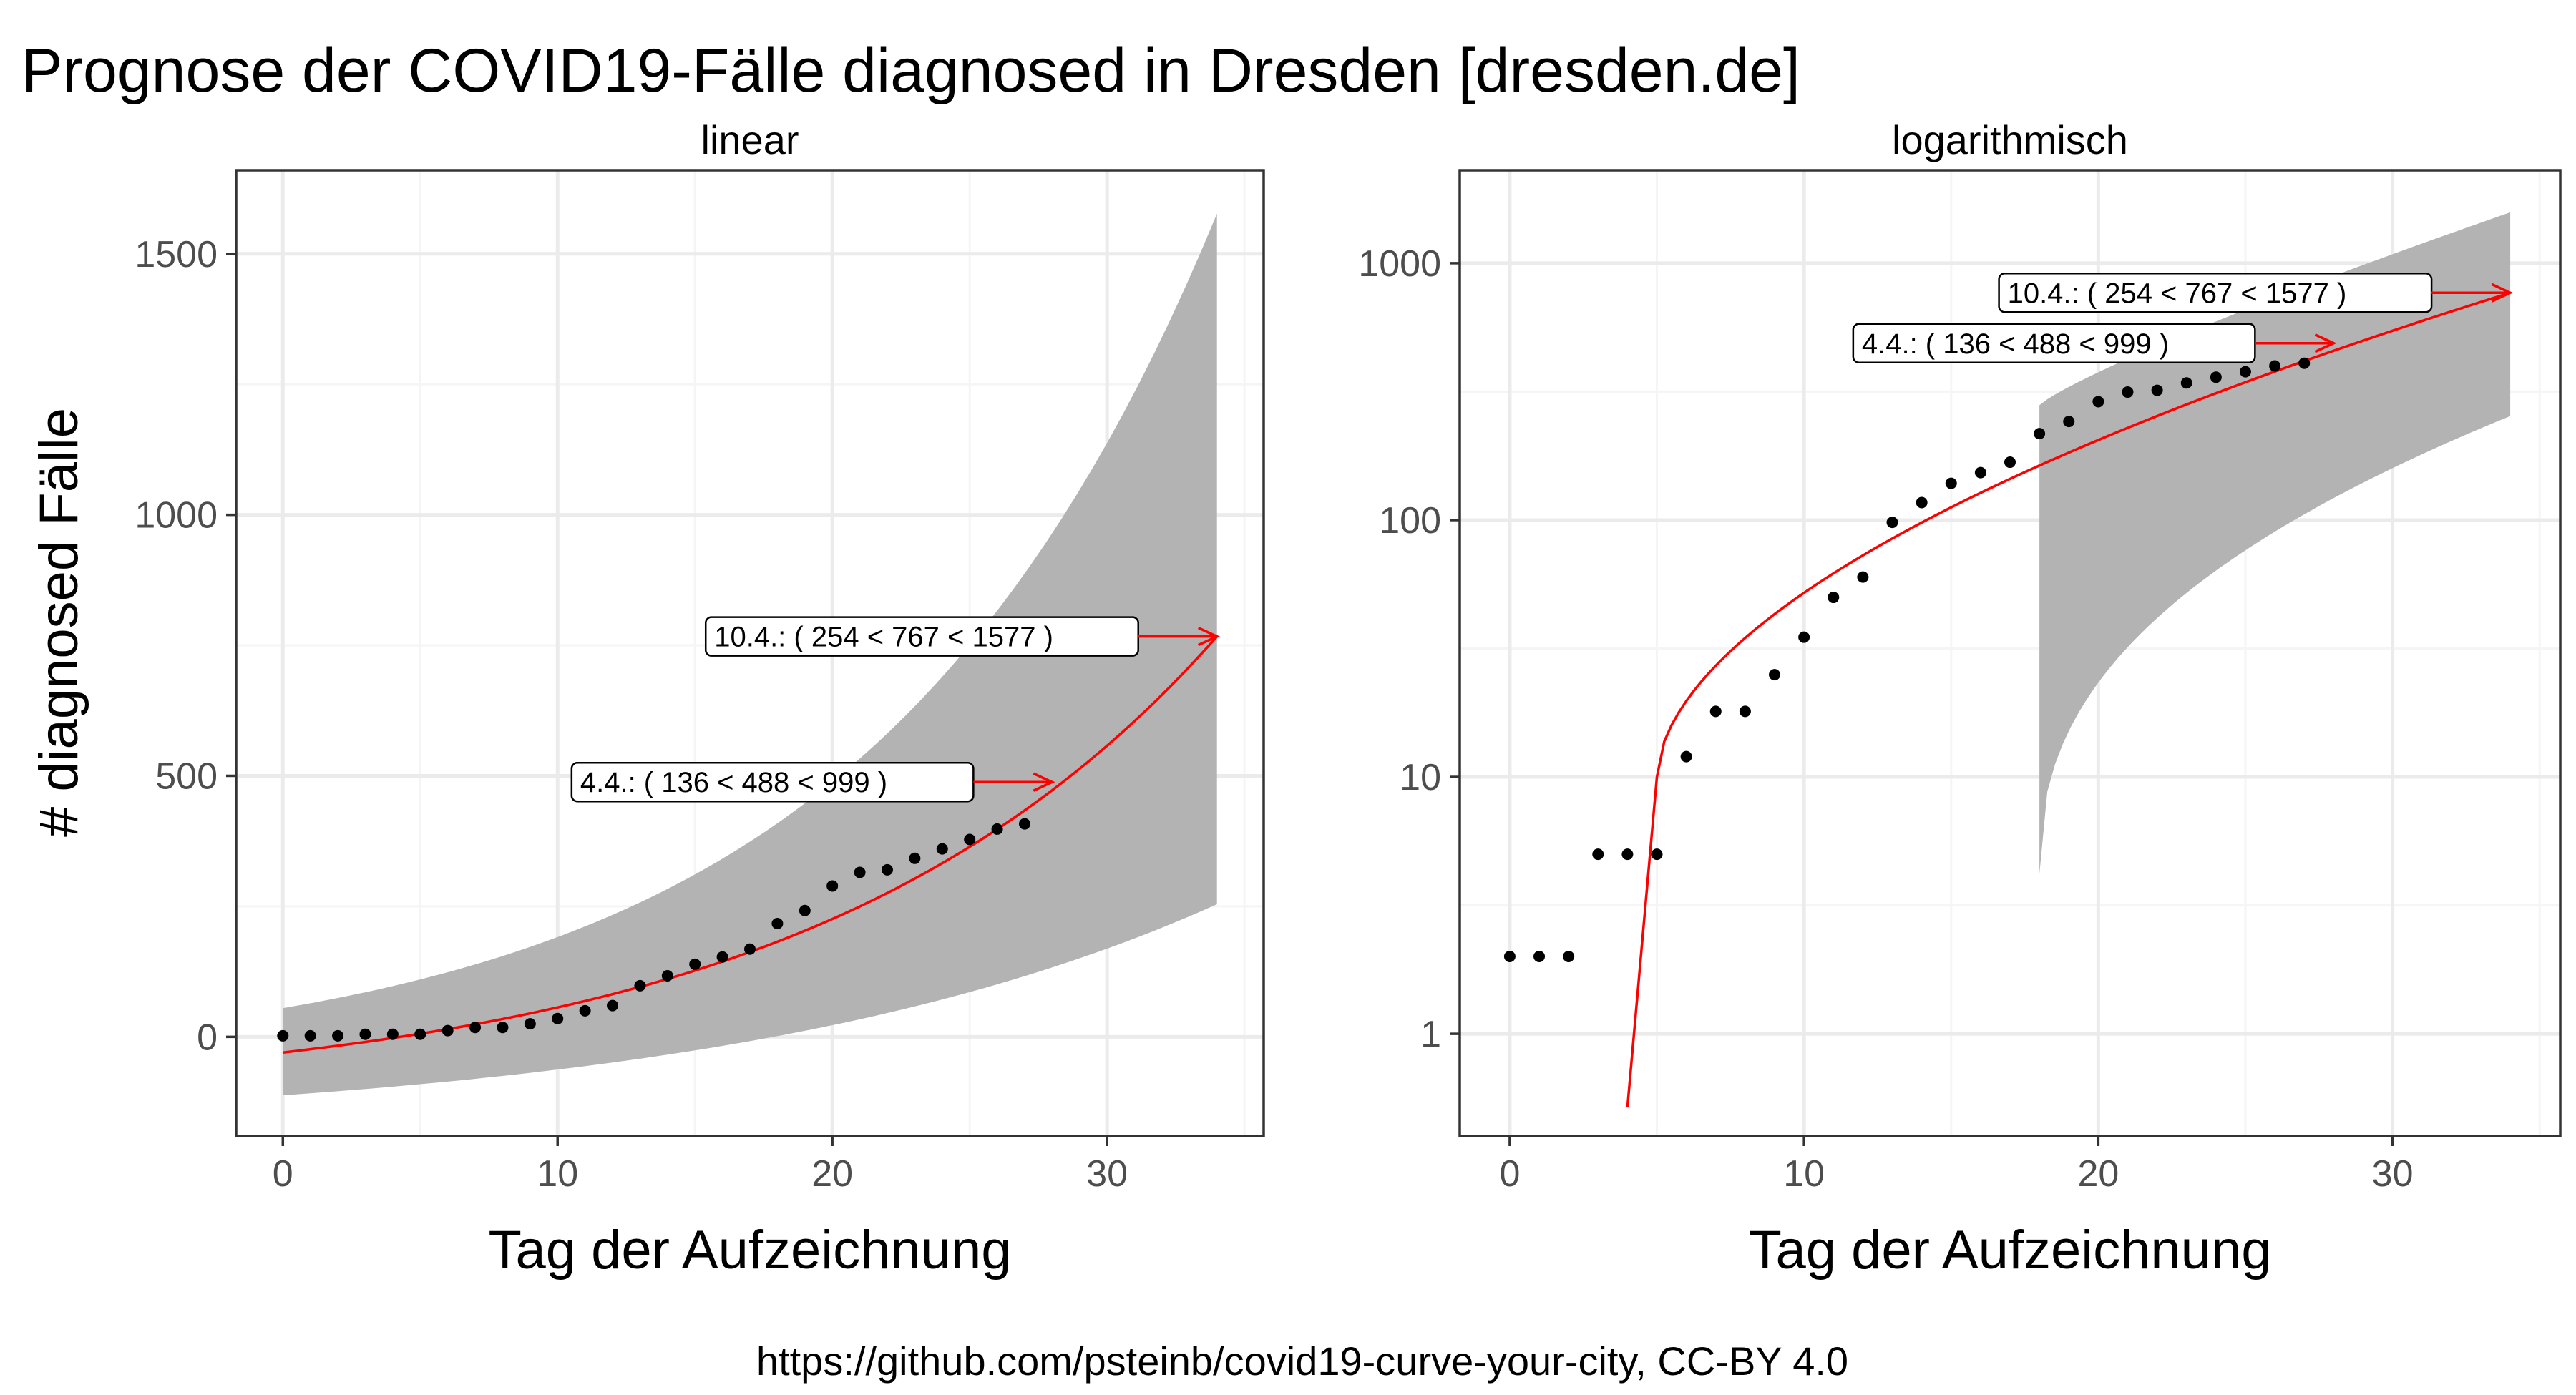 Image resolution: width=2576 pixels, height=1395 pixels. What do you see at coordinates (2275, 543) in the screenshot?
I see `confidence-band` at bounding box center [2275, 543].